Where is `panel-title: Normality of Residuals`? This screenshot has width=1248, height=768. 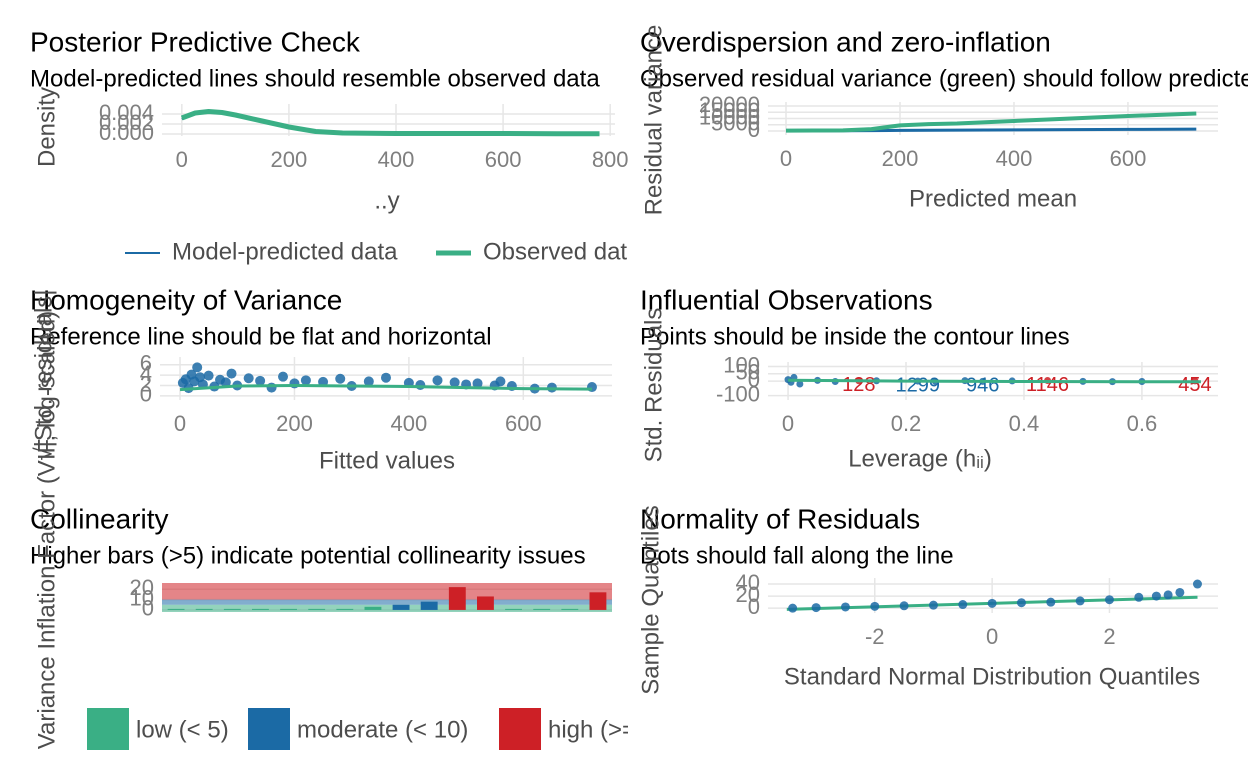 panel-title: Normality of Residuals is located at coordinates (780, 518).